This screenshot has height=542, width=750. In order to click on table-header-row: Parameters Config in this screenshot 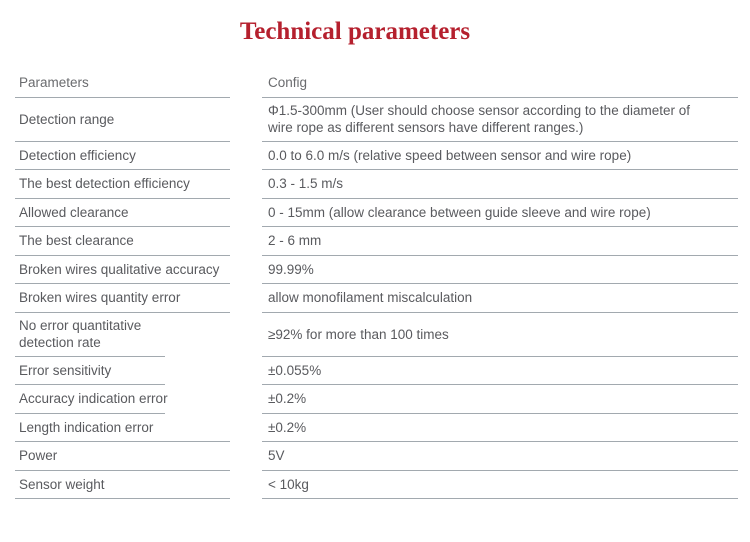, I will do `click(375, 83)`.